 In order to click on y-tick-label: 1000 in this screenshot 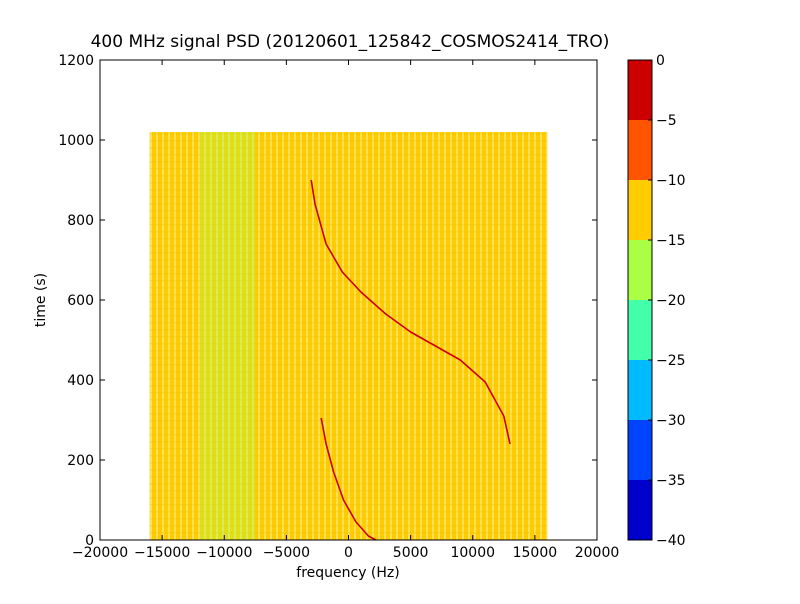, I will do `click(76, 141)`.